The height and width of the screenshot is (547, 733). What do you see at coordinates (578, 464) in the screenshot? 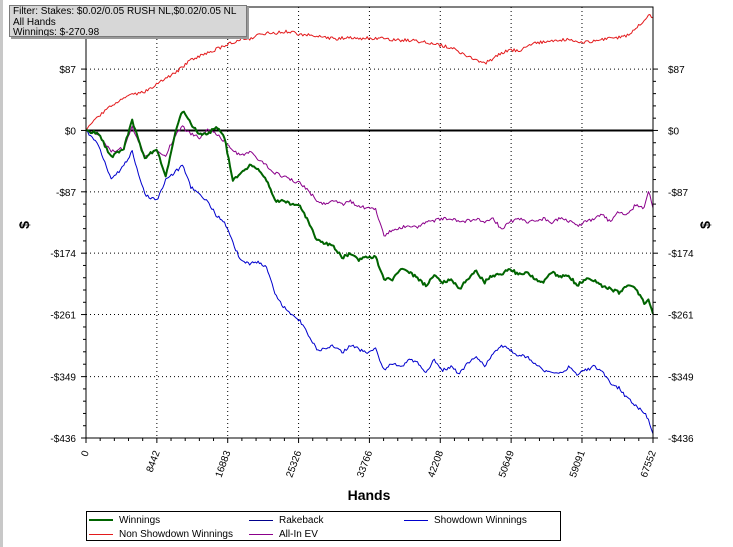
I see `x-tick-label: 59091` at bounding box center [578, 464].